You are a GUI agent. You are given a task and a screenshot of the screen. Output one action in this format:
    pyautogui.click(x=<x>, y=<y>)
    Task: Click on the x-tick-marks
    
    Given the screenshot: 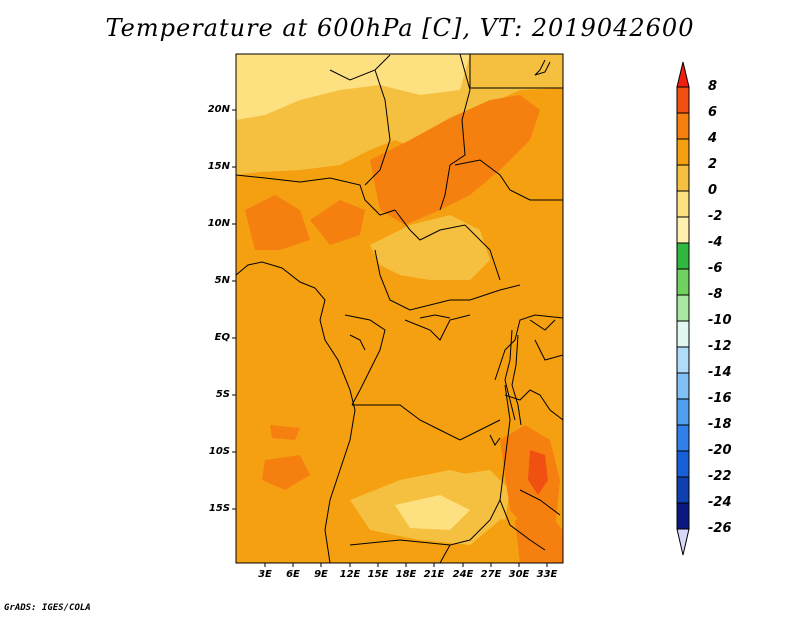 What is the action you would take?
    pyautogui.click(x=406, y=565)
    